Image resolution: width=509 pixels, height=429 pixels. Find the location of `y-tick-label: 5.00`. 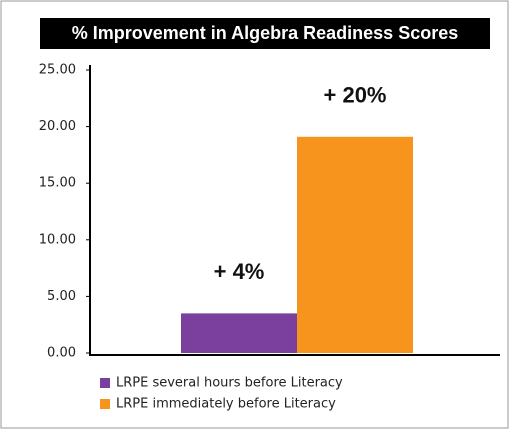

y-tick-label: 5.00 is located at coordinates (61, 296).